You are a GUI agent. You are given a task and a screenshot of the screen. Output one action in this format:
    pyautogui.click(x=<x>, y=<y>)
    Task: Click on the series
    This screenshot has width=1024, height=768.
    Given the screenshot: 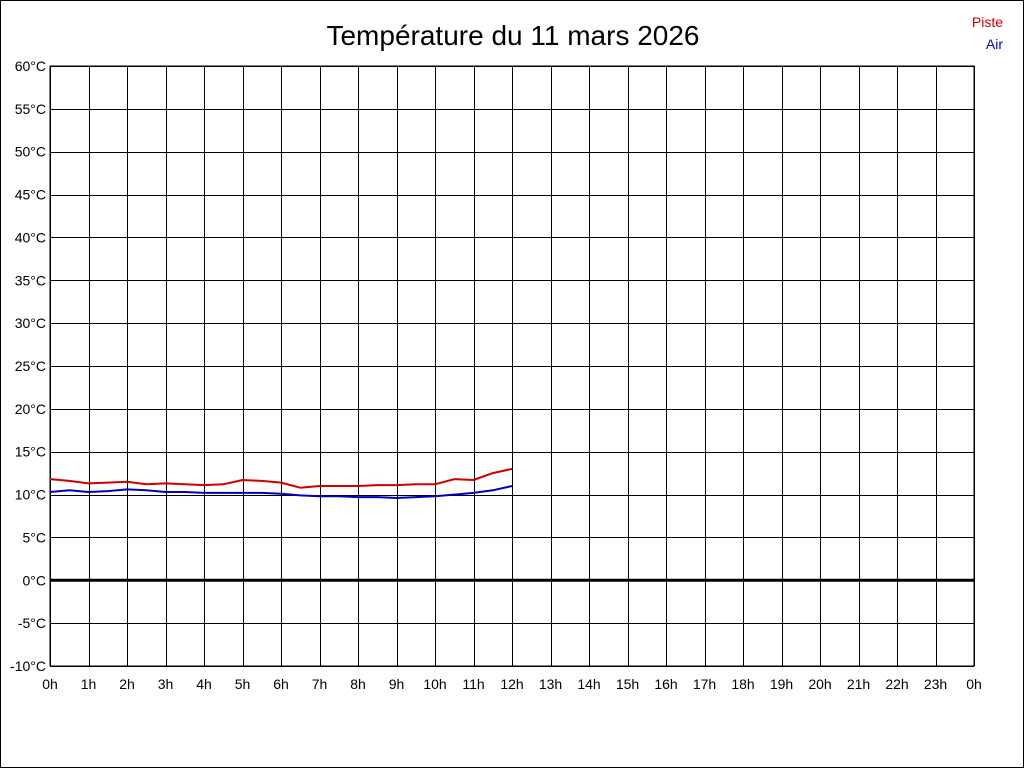 What is the action you would take?
    pyautogui.click(x=281, y=483)
    